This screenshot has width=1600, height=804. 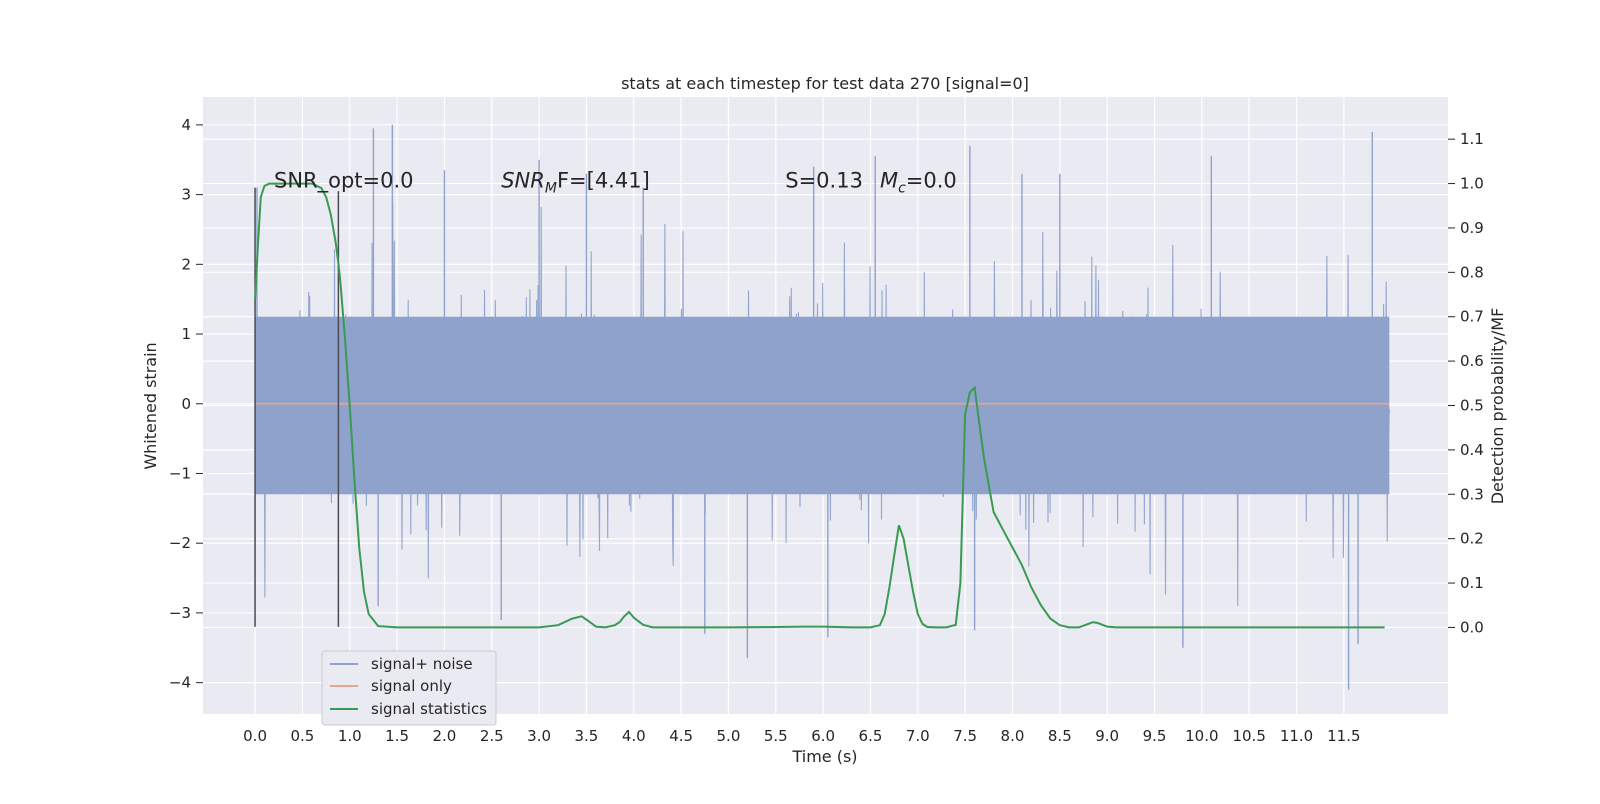 What do you see at coordinates (1248, 736) in the screenshot?
I see `x-tick-label: 10.5` at bounding box center [1248, 736].